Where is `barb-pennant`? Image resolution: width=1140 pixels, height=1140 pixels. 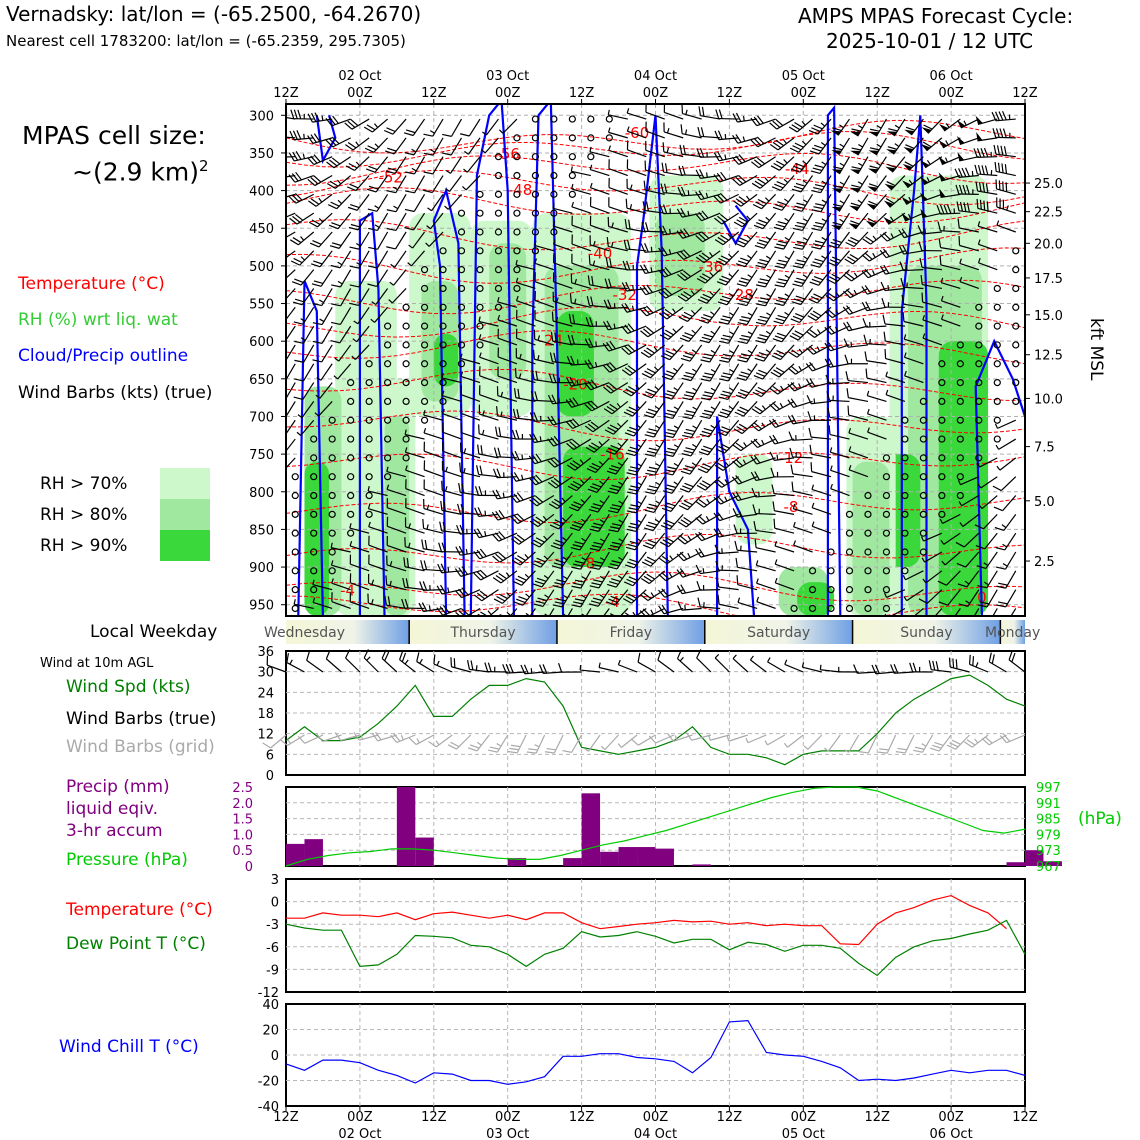
barb-pennant is located at coordinates (889, 186).